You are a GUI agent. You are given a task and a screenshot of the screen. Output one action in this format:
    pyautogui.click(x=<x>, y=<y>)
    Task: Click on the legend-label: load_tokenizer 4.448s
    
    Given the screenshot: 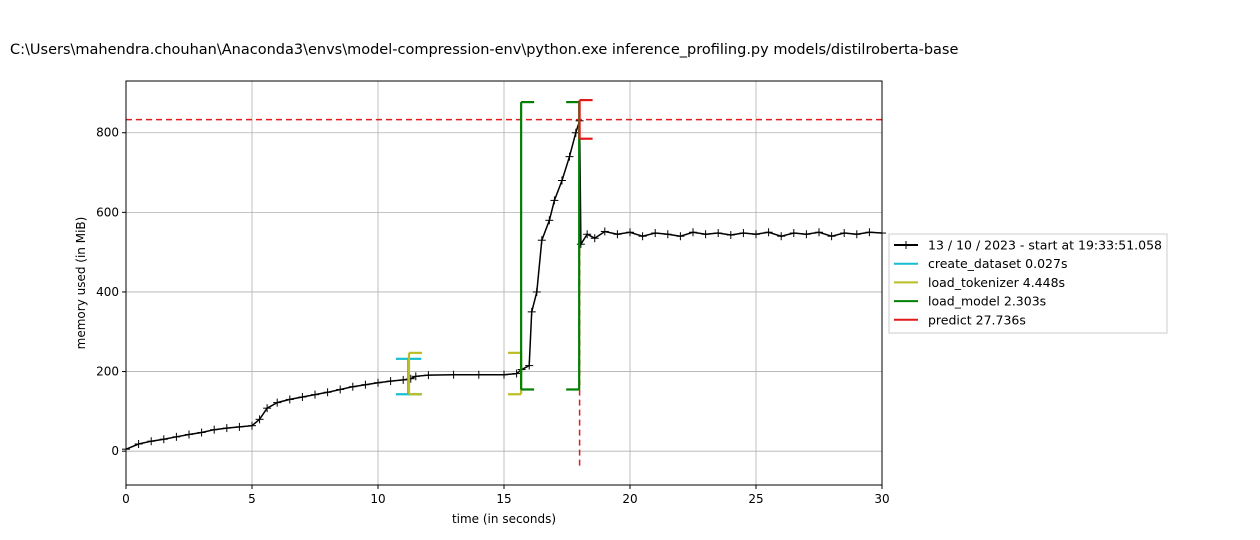 What is the action you would take?
    pyautogui.click(x=996, y=282)
    